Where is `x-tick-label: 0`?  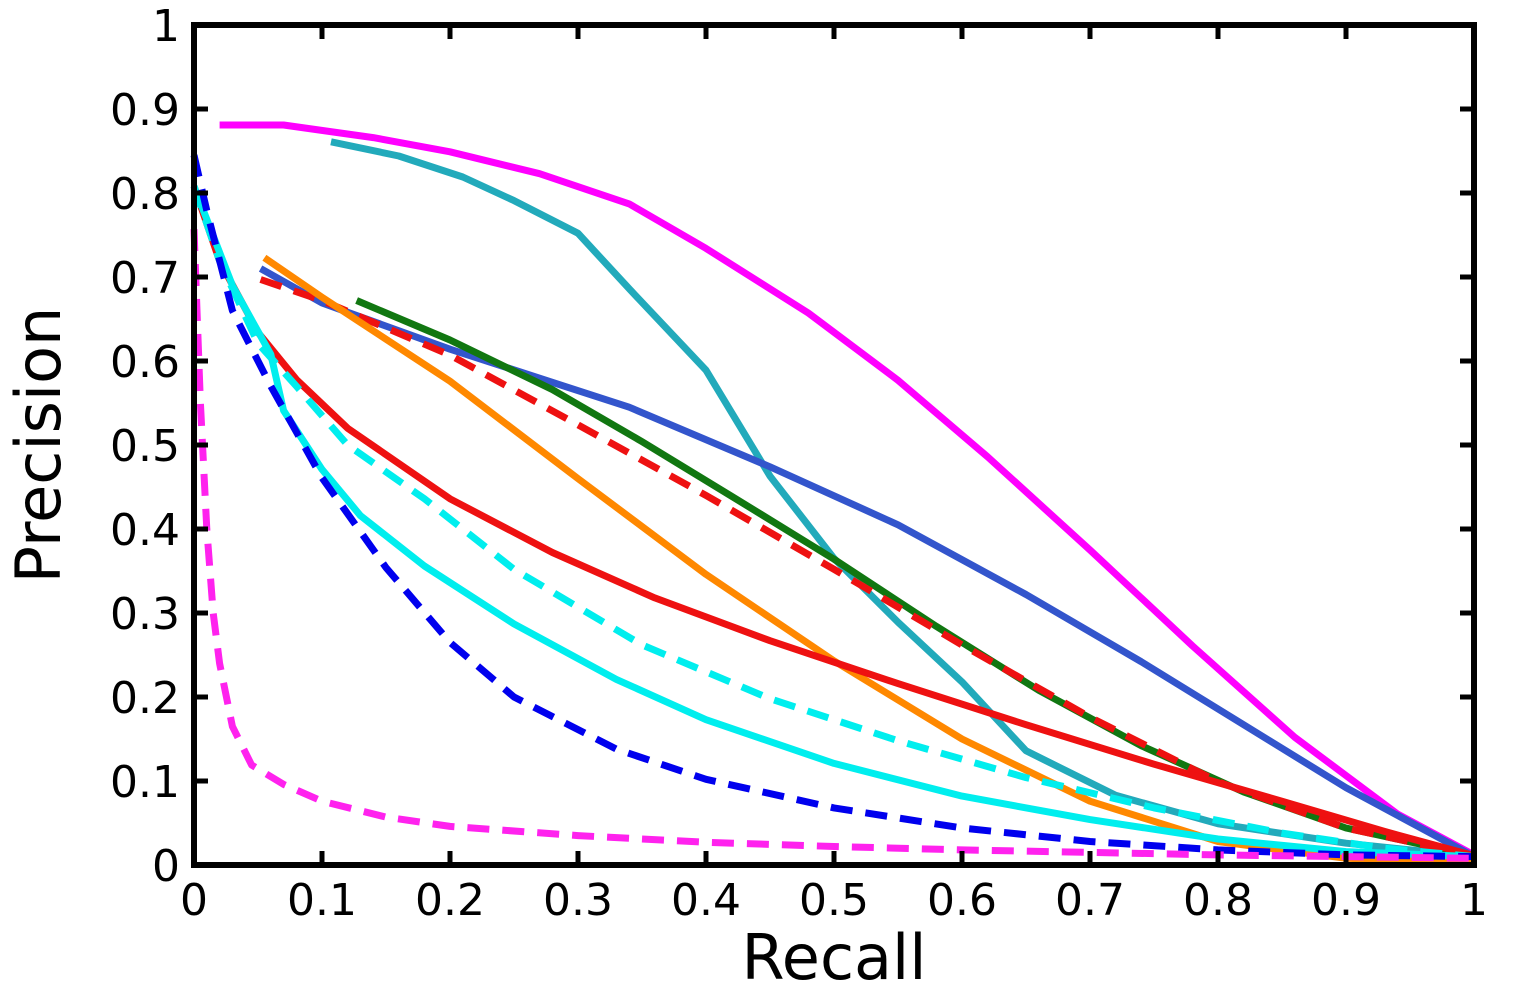
x-tick-label: 0 is located at coordinates (194, 900).